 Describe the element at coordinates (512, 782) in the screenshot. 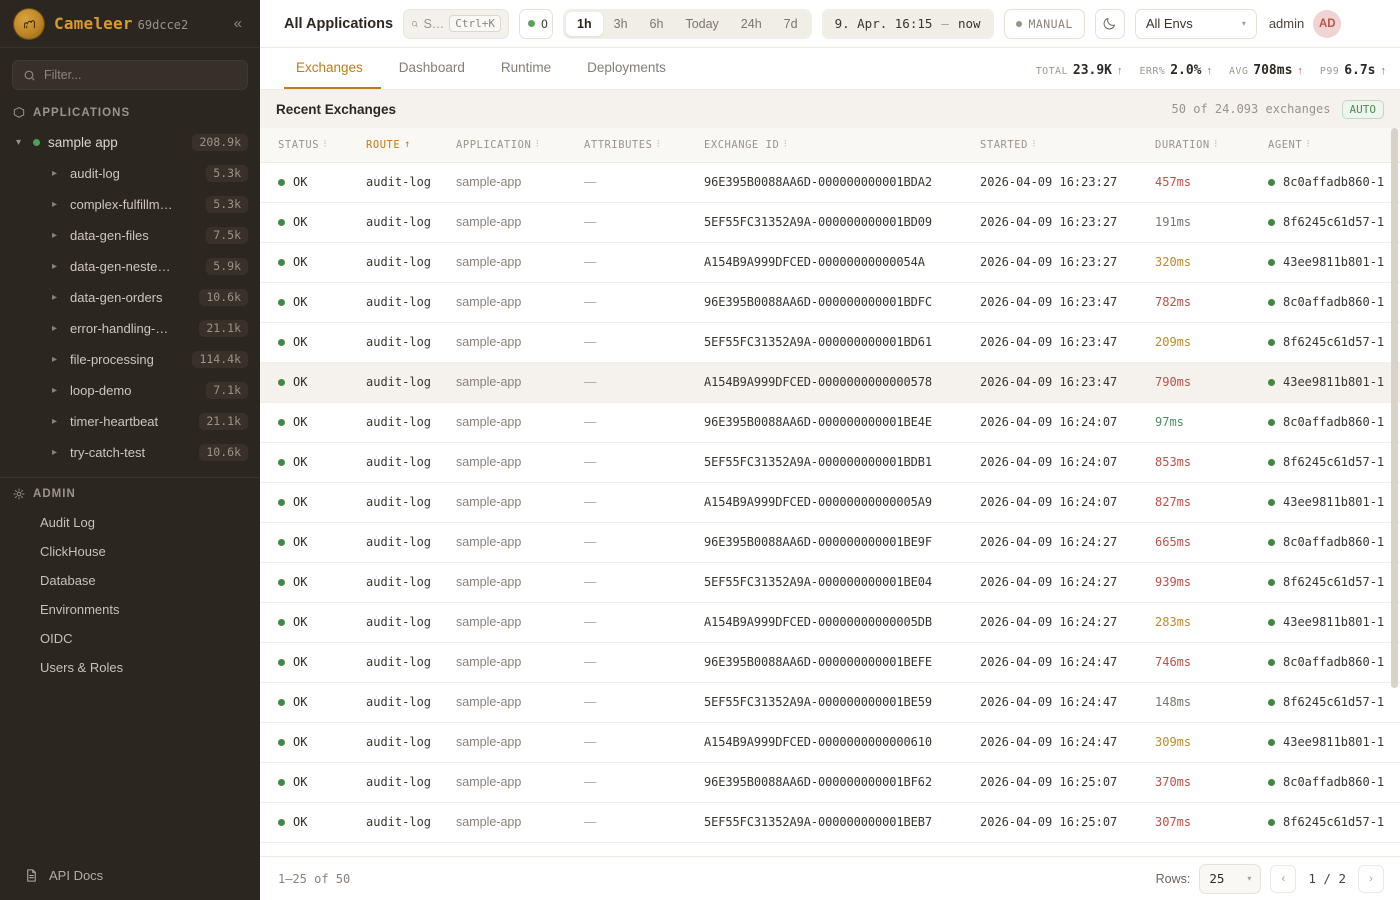

I see `cell-application: sample-app` at that location.